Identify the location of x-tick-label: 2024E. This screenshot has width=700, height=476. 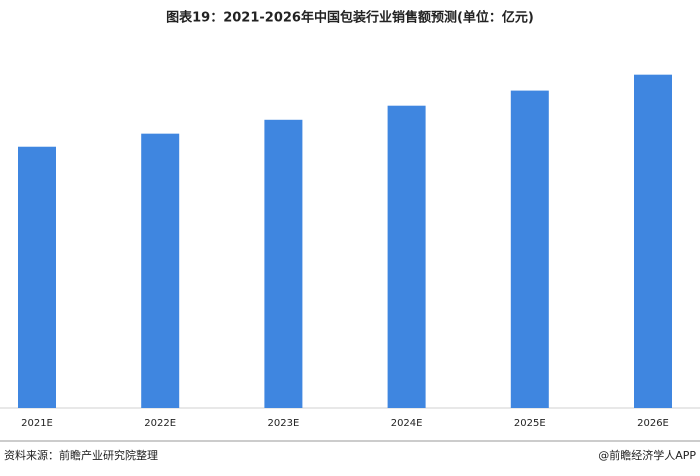
(407, 423).